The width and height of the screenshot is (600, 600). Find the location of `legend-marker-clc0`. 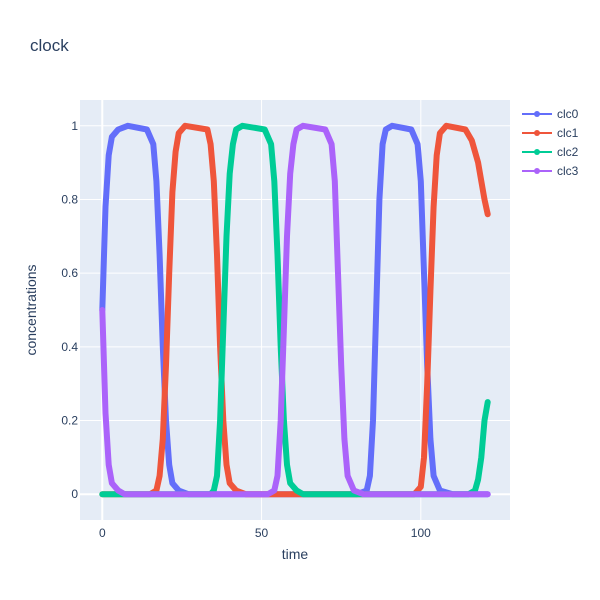

legend-marker-clc0 is located at coordinates (537, 114).